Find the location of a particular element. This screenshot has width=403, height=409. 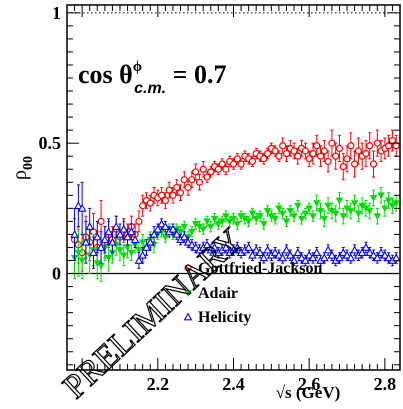

y-tick-label: 0.5 is located at coordinates (50, 143).